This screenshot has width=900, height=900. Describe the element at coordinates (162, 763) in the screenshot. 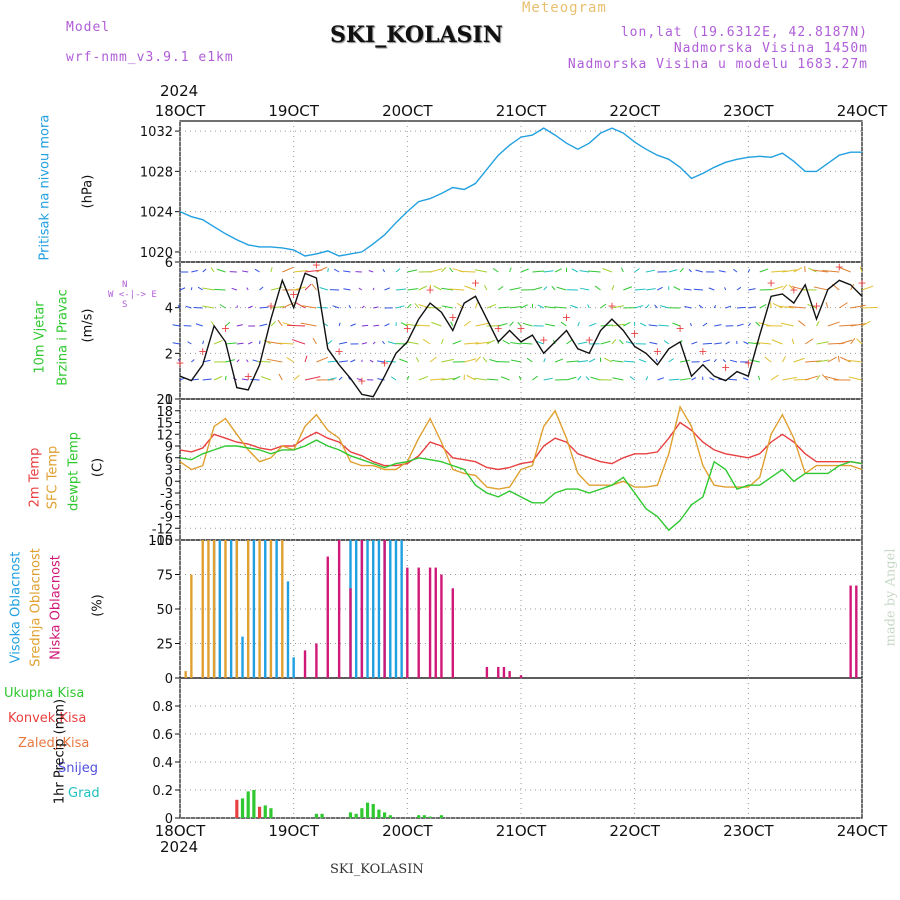

I see `precip-ytick-label: 0.4` at that location.